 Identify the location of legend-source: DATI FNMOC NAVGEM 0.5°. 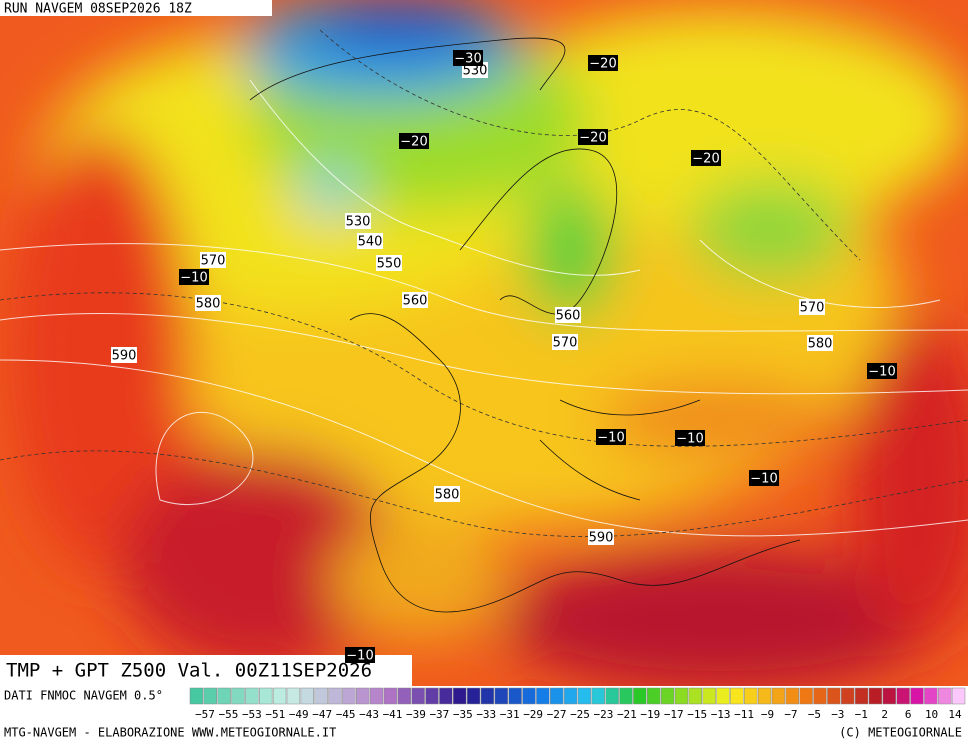
(83, 696).